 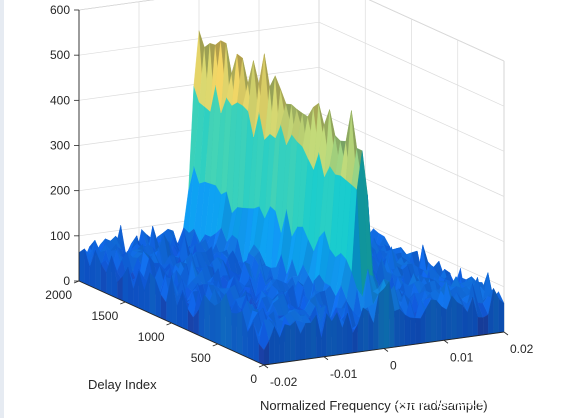 I want to click on watermark: CSDN @我爱C编程, so click(x=452, y=401).